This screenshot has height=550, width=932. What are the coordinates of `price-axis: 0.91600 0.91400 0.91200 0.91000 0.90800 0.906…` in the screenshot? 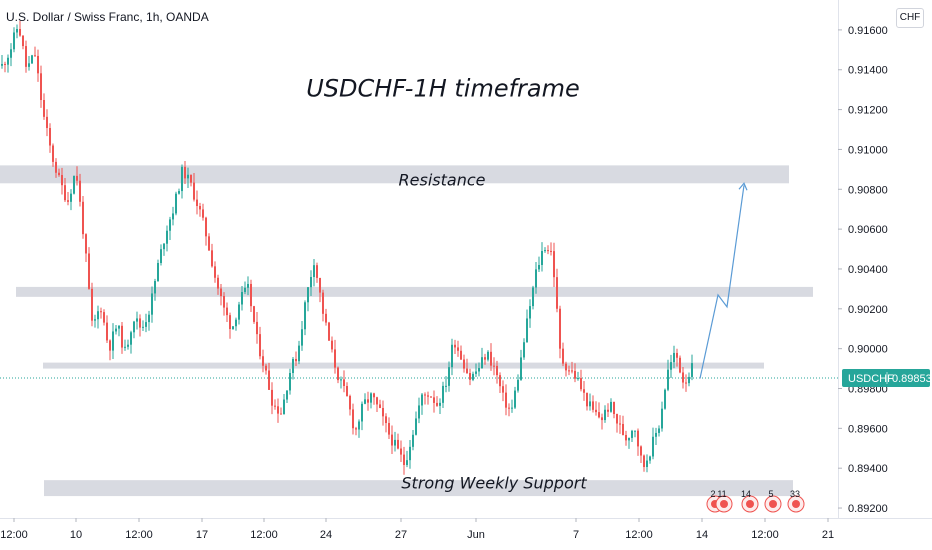 It's located at (863, 270).